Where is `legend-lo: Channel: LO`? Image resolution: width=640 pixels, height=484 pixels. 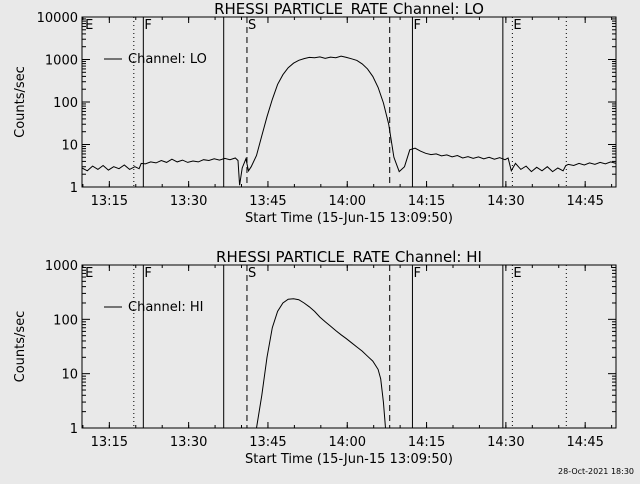
legend-lo: Channel: LO is located at coordinates (155, 59).